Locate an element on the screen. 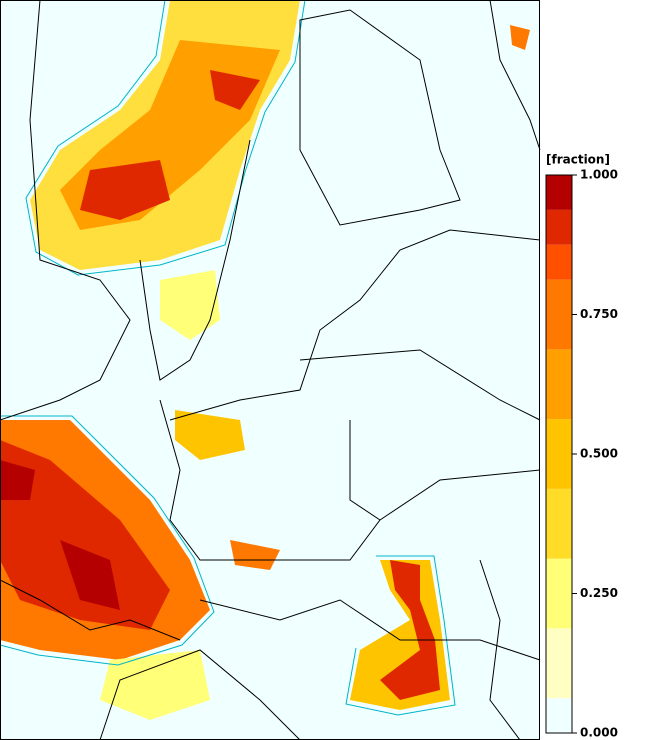  colorbar-tick-label: 0.000 is located at coordinates (599, 733).